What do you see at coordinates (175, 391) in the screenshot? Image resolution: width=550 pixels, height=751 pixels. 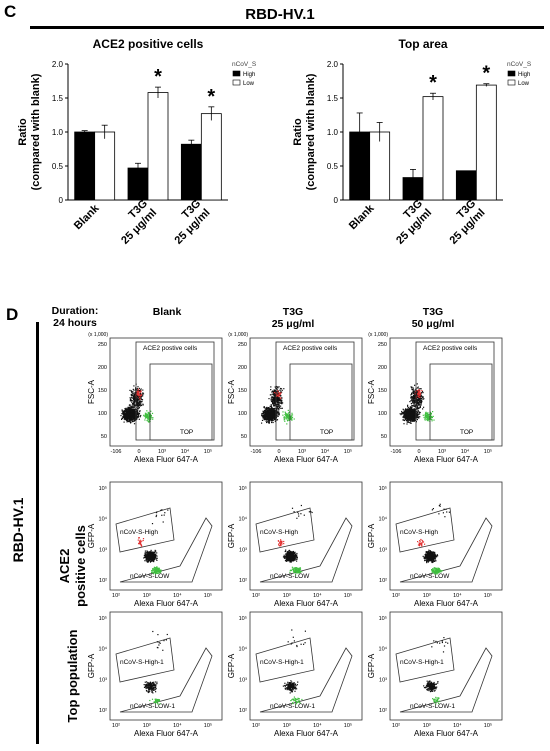 I see `gate-ace2-positive` at bounding box center [175, 391].